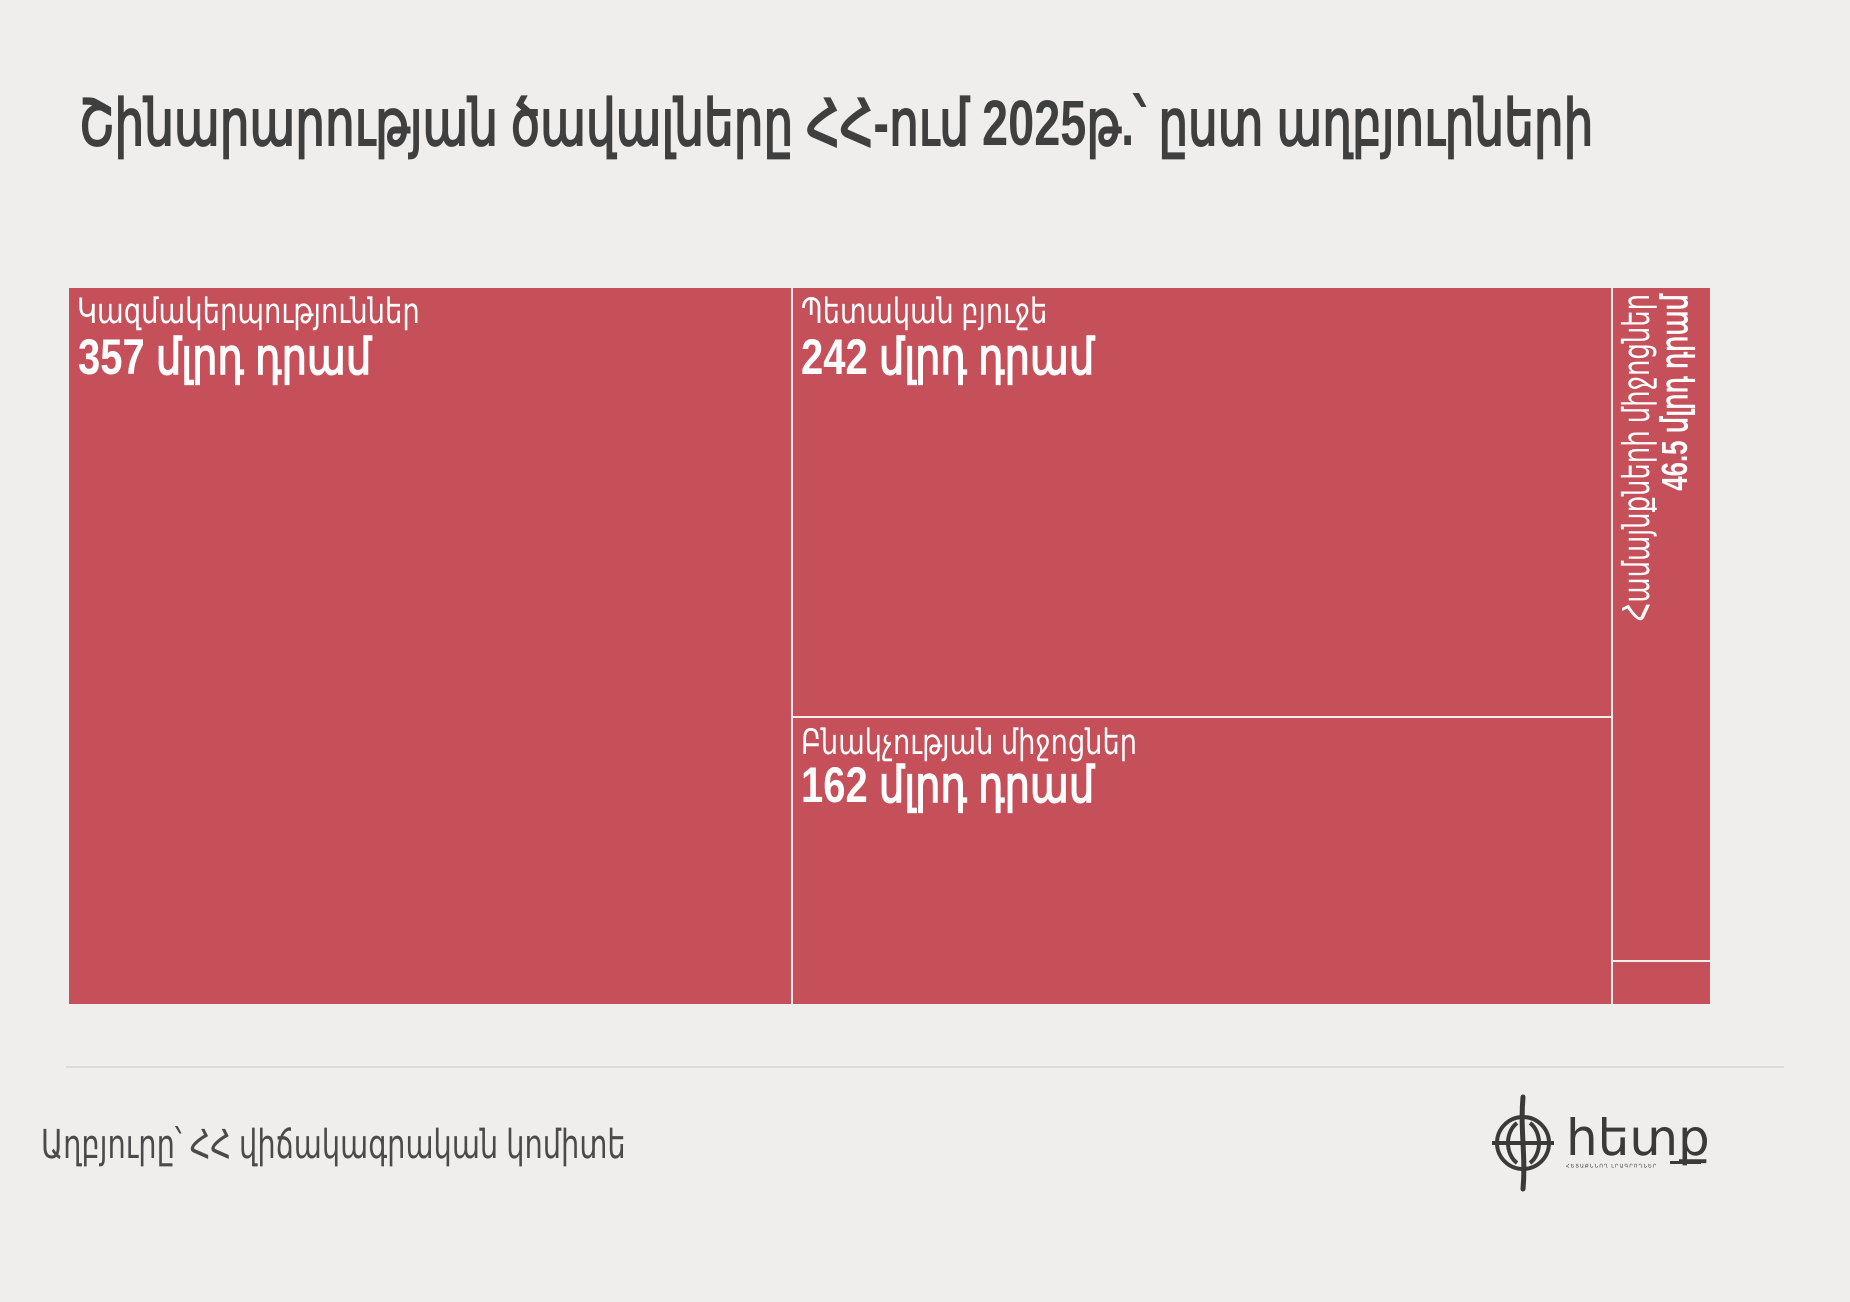  Describe the element at coordinates (1611, 1167) in the screenshot. I see `svg-text: ՀԵՏԱՔՆՆՈՂ ԼՐԱԳՐՈՂՆԵՐ` at that location.